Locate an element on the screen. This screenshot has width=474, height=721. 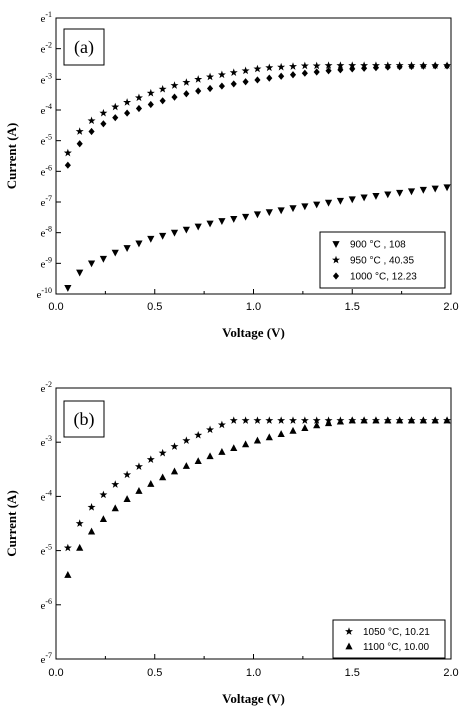
panel-label-box is located at coordinates (84, 47).